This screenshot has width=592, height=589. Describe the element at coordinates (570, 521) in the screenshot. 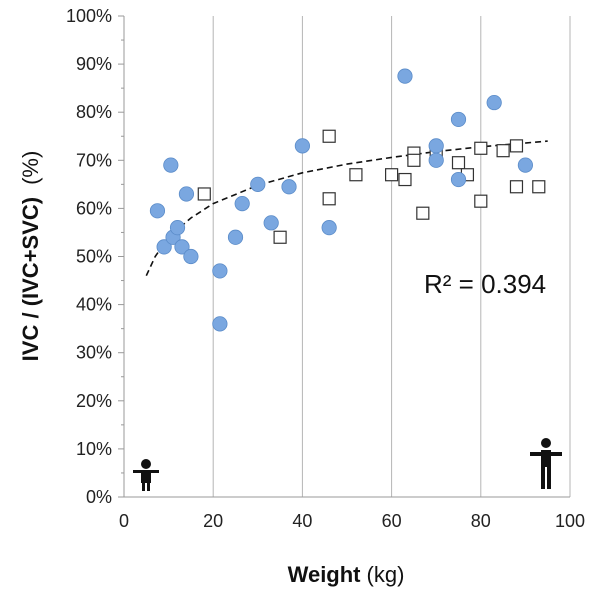

I see `x-tick-label: 100` at that location.